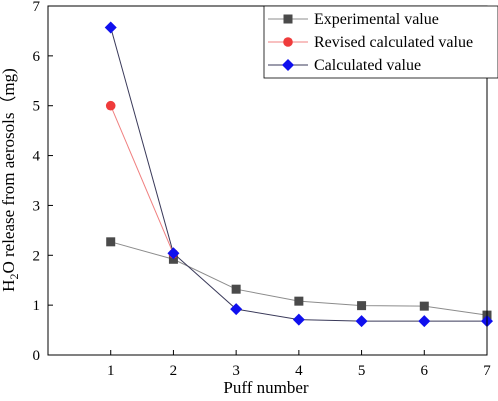 The image size is (498, 401). Describe the element at coordinates (9, 286) in the screenshot. I see `y-axis-label-prefix: H` at that location.